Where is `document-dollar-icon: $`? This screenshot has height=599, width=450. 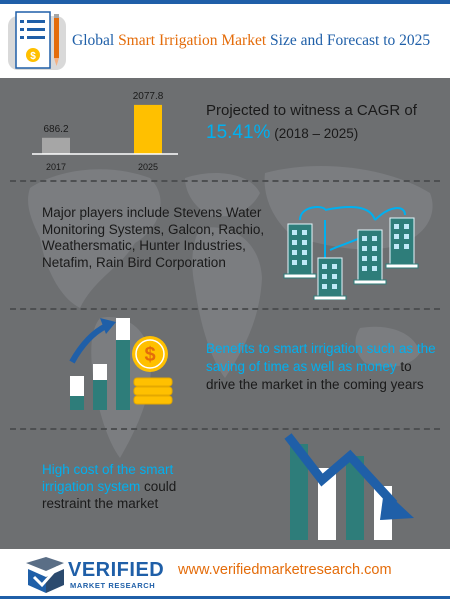 document-dollar-icon: $ is located at coordinates (37, 40).